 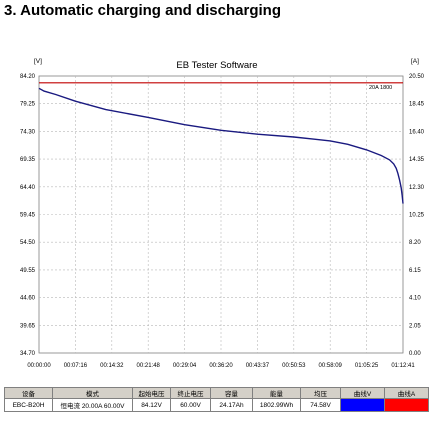 What do you see at coordinates (231, 405) in the screenshot?
I see `value-capacity: 24.17Ah` at bounding box center [231, 405].